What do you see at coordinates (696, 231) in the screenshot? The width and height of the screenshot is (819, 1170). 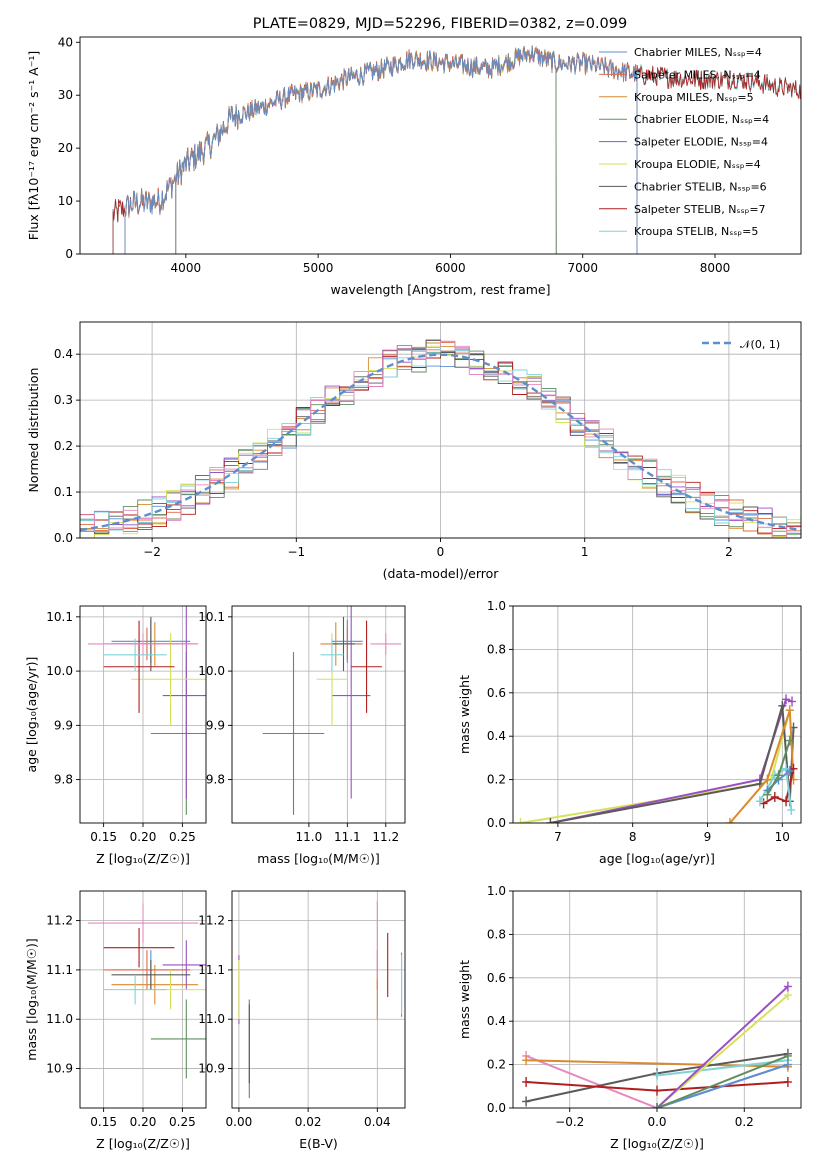 I see `legend-label: Kroupa STELIB, Nₛₛₚ=5` at bounding box center [696, 231].